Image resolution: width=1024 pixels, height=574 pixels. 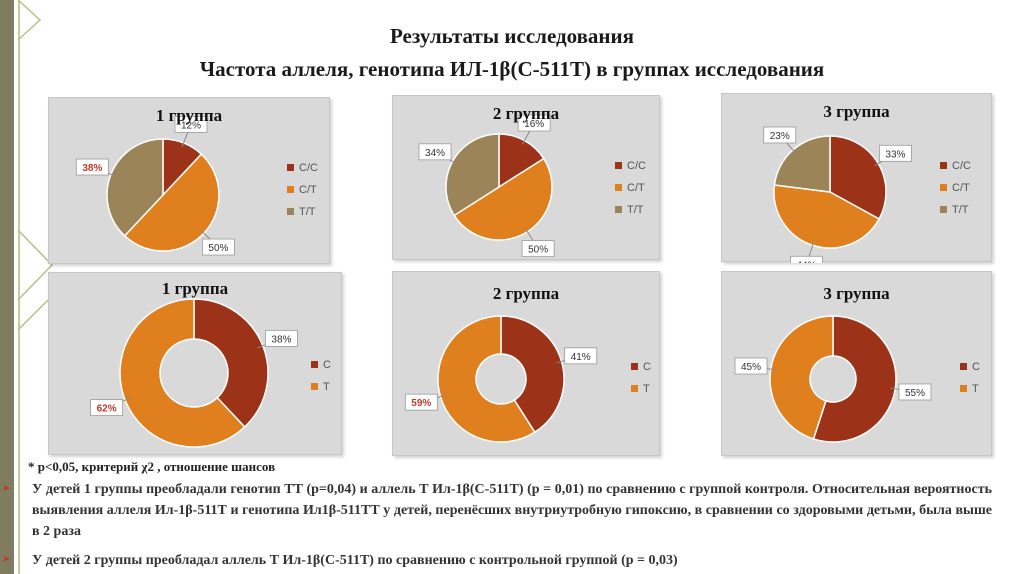 I want to click on chart-panel-allele-group1: 38% 62% С Т 1 группа, so click(x=195, y=363).